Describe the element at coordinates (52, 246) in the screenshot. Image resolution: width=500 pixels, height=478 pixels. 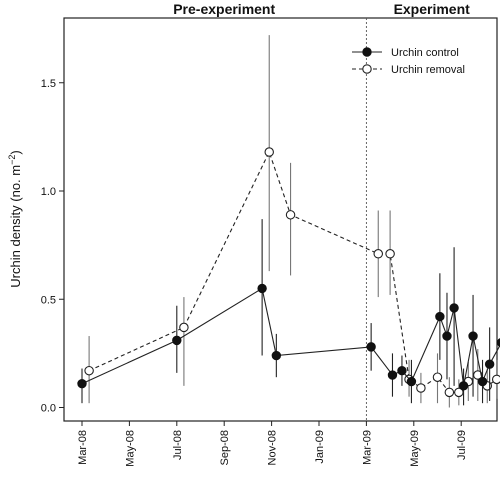
I see `y-axis: 0.0 0.5 1.0 1.5` at that location.